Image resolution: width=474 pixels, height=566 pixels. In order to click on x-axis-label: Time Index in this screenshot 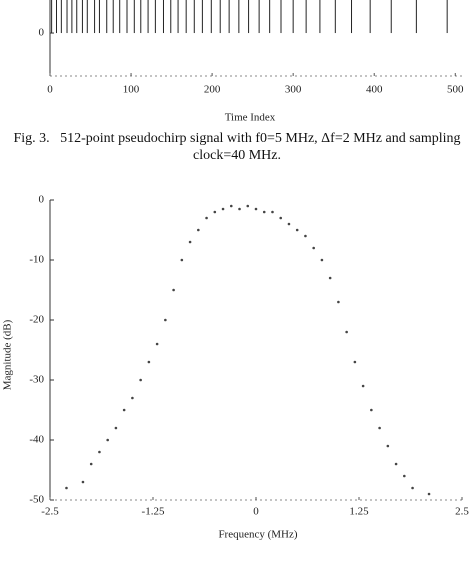, I will do `click(250, 118)`.